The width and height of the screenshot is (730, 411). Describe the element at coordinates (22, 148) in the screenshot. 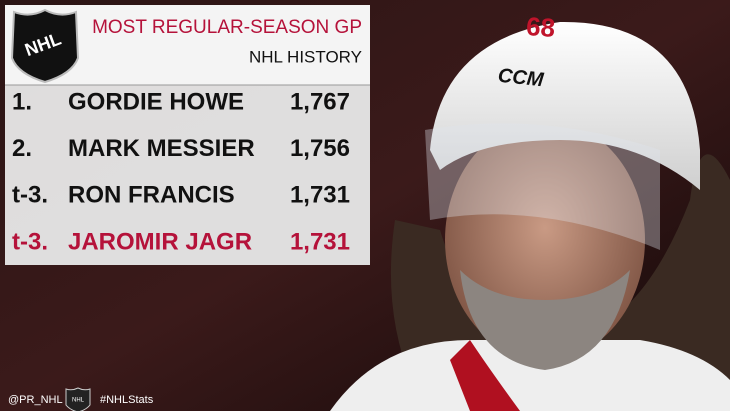

I see `rank: 2.` at that location.